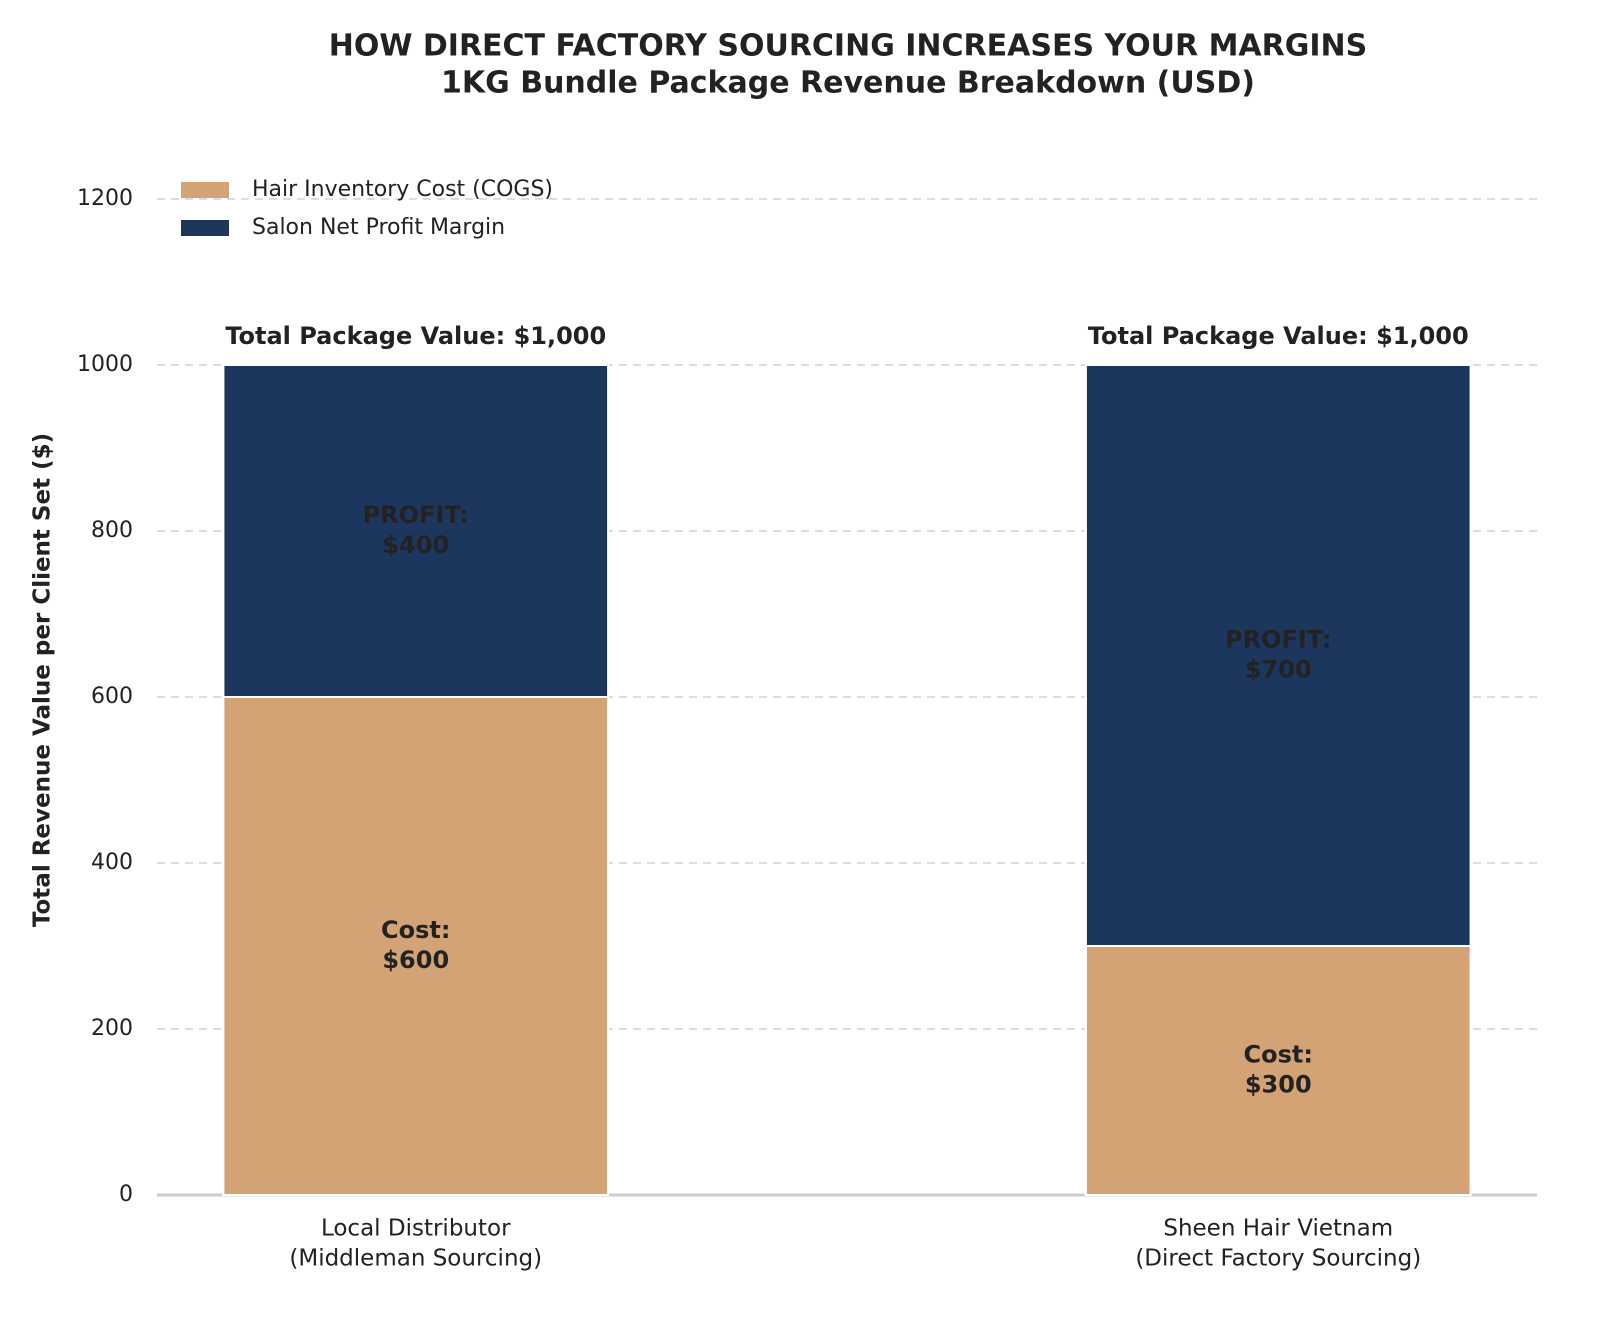 The image size is (1600, 1333). What do you see at coordinates (378, 227) in the screenshot?
I see `legend-label: Salon Net Profit Margin` at bounding box center [378, 227].